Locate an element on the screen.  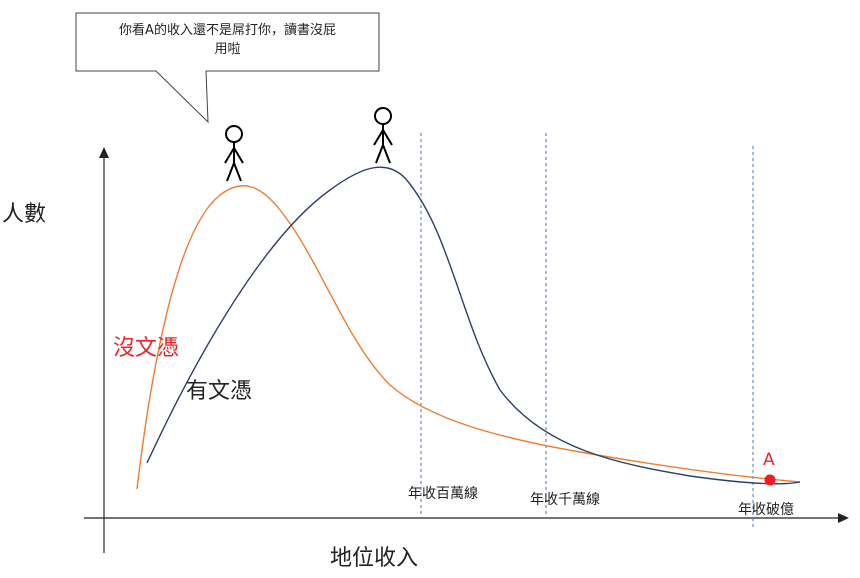
speech-line-2: 用啦 is located at coordinates (227, 49).